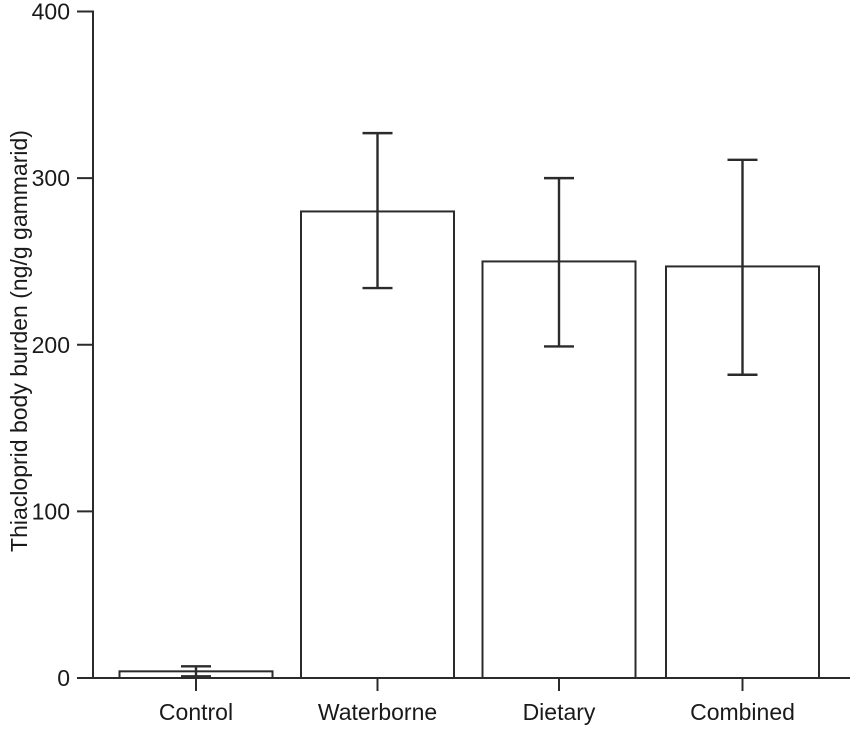 Image resolution: width=850 pixels, height=732 pixels. What do you see at coordinates (51, 178) in the screenshot?
I see `y-tick-label: 300` at bounding box center [51, 178].